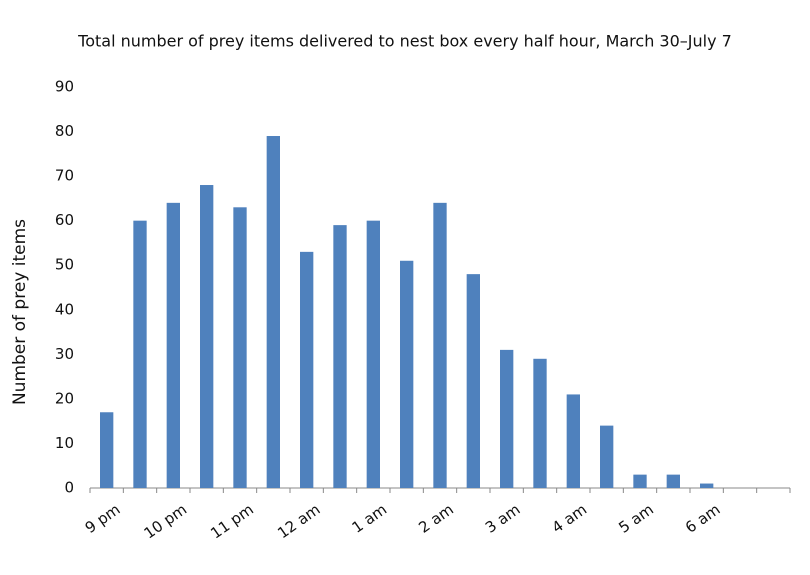 The height and width of the screenshot is (575, 810). What do you see at coordinates (20, 312) in the screenshot?
I see `y-axis-label: Number of prey items` at bounding box center [20, 312].